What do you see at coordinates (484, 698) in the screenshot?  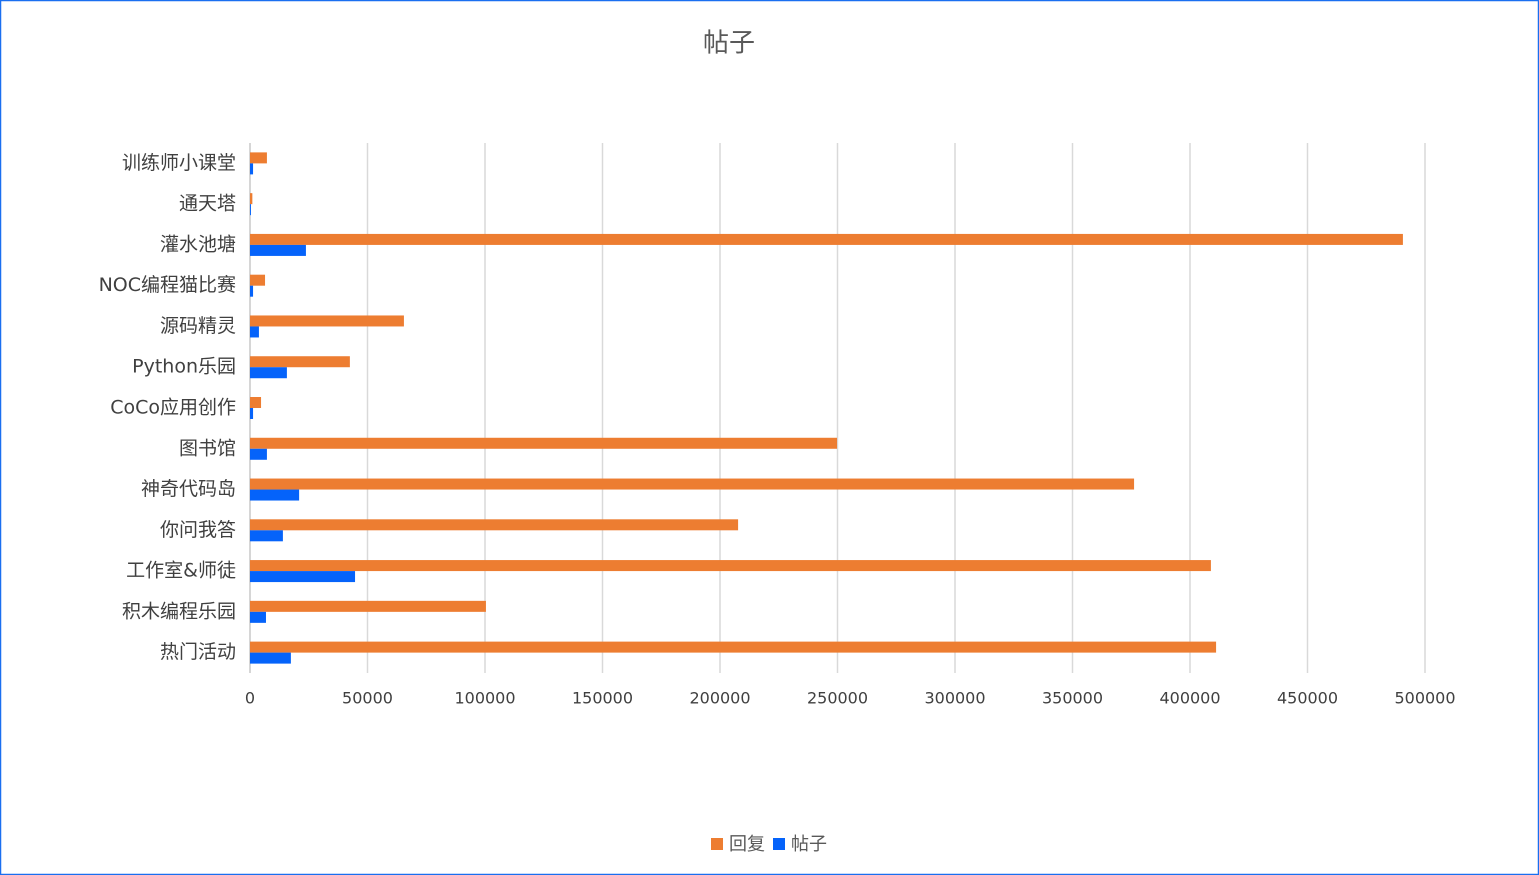 I see `x-tick-label: 100000` at bounding box center [484, 698].